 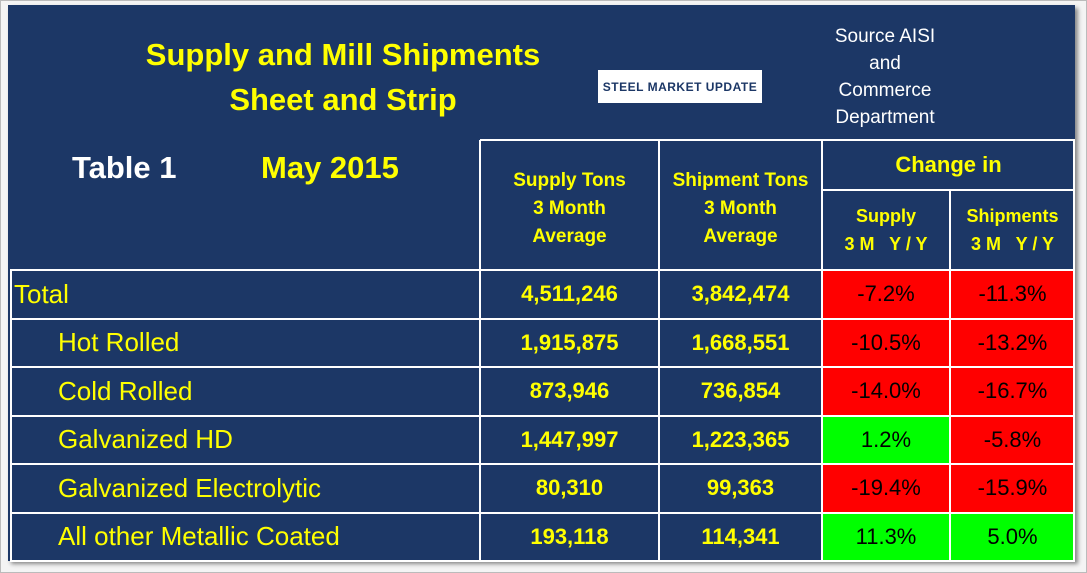 I want to click on shipments-value: 99,363, so click(x=740, y=488).